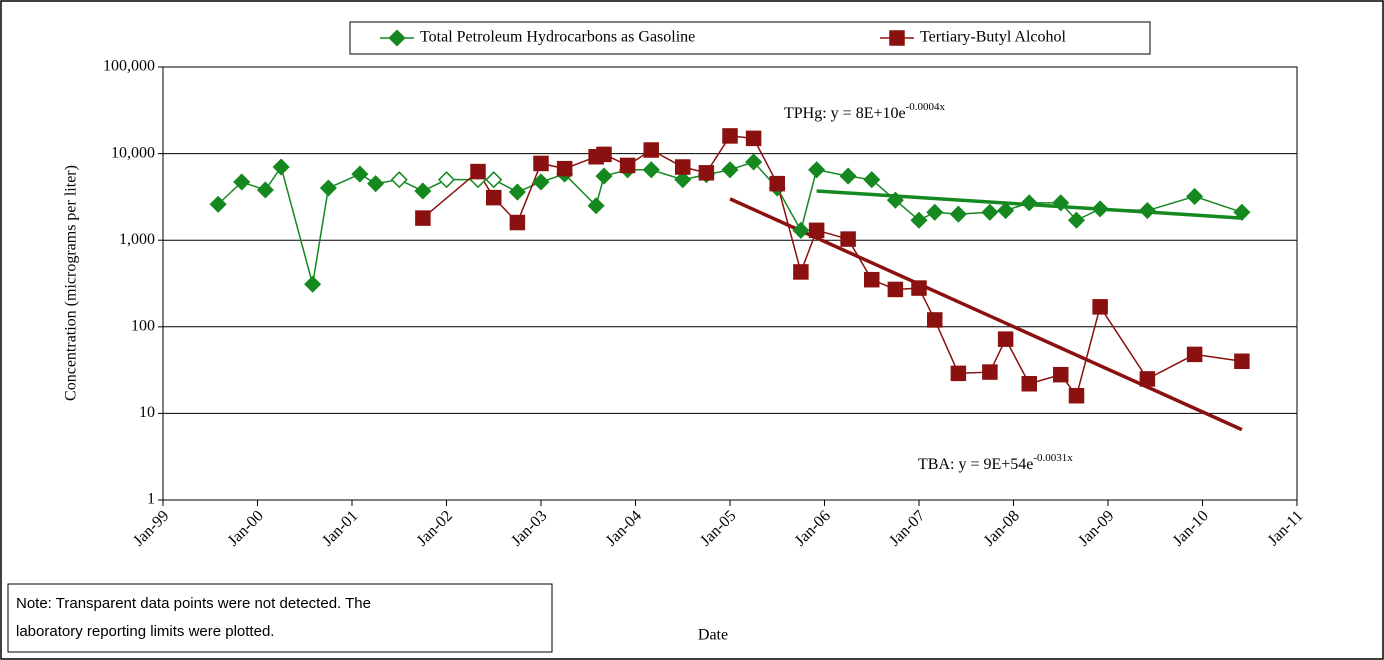 Image resolution: width=1384 pixels, height=660 pixels. What do you see at coordinates (133, 152) in the screenshot?
I see `y-tick-label: 10,000` at bounding box center [133, 152].